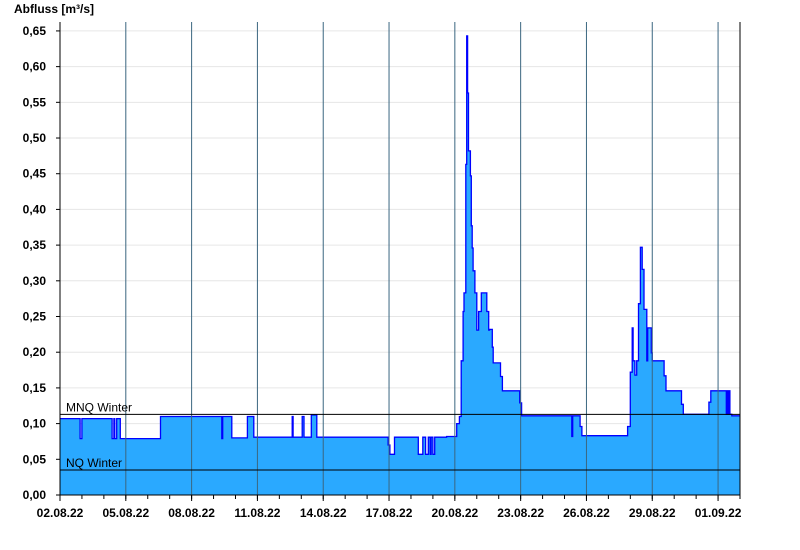  Describe the element at coordinates (35, 495) in the screenshot. I see `y-tick-label: 0,00` at that location.